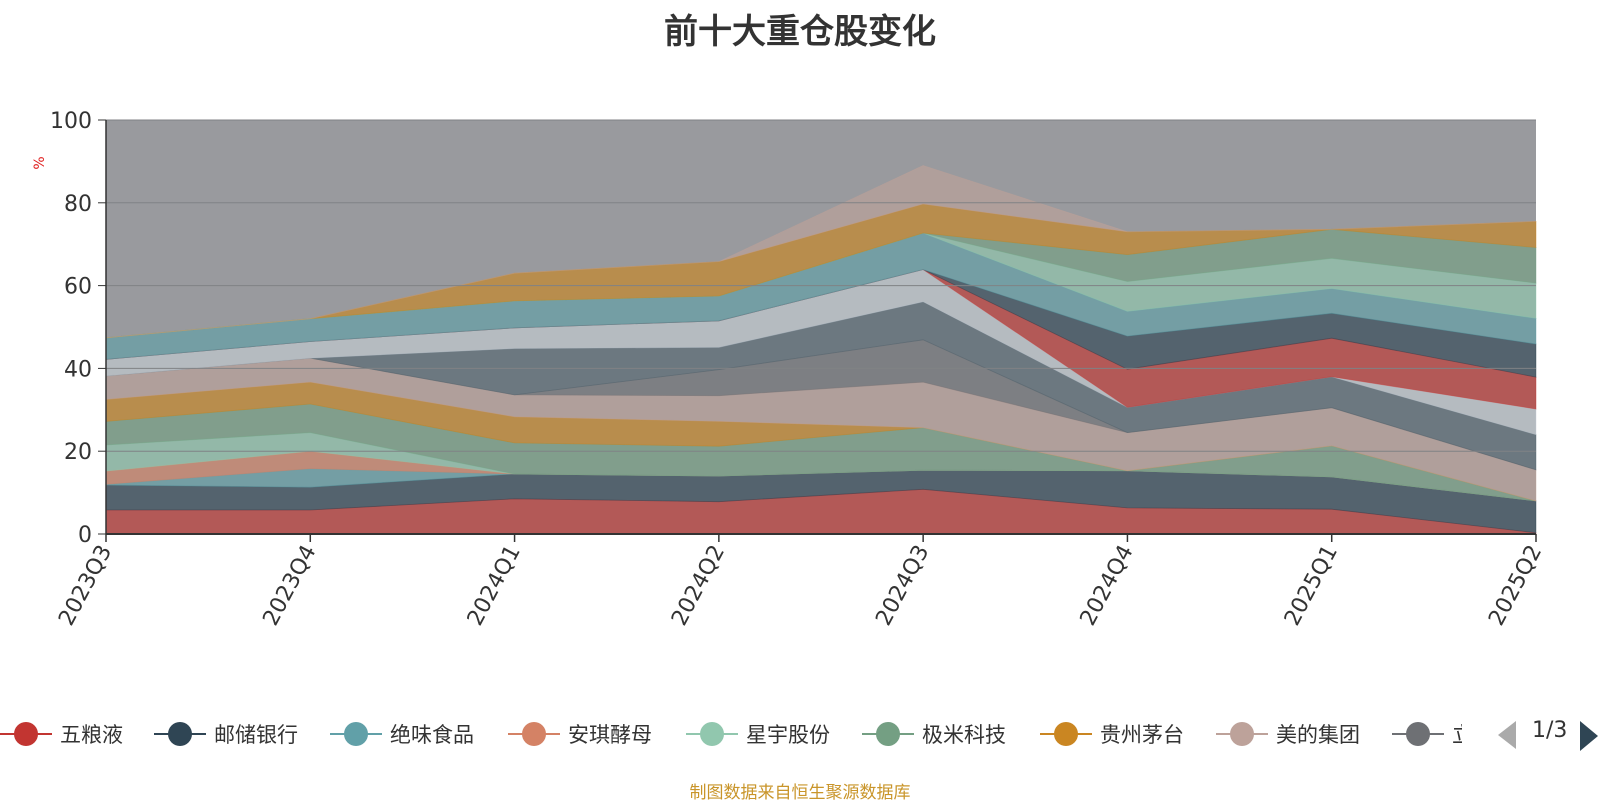 This screenshot has width=1600, height=803. I want to click on legend-item-label: 安琪酵母, so click(610, 735).